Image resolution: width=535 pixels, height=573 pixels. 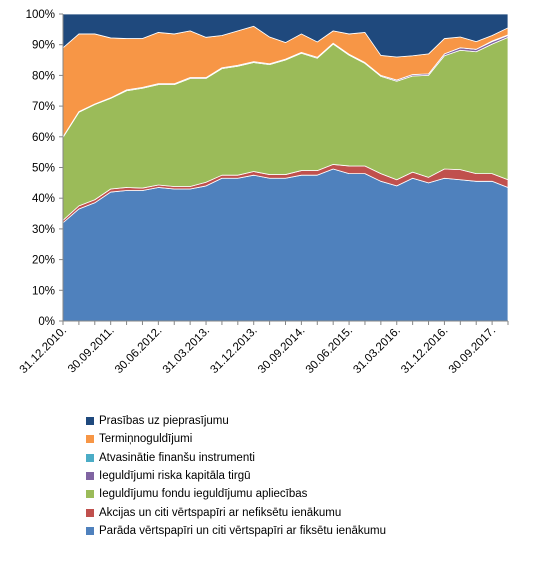 What do you see at coordinates (43, 76) in the screenshot?
I see `y-tick-label: 80%` at bounding box center [43, 76].